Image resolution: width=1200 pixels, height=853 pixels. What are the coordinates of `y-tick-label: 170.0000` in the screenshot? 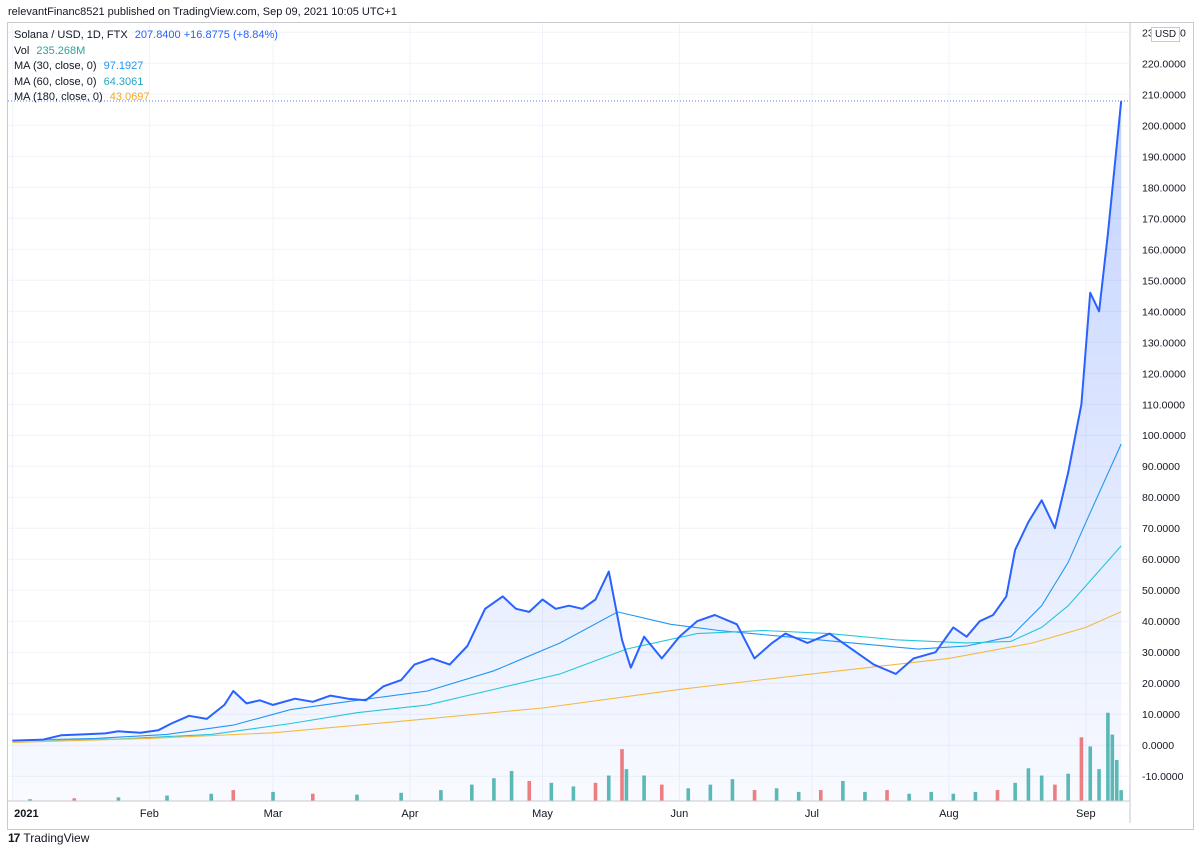 It's located at (1164, 219).